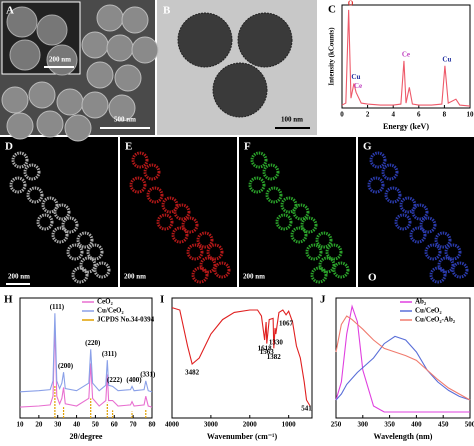 The width and height of the screenshot is (474, 446). Describe the element at coordinates (428, 311) in the screenshot. I see `legend-label: Cu/CeO₂` at that location.